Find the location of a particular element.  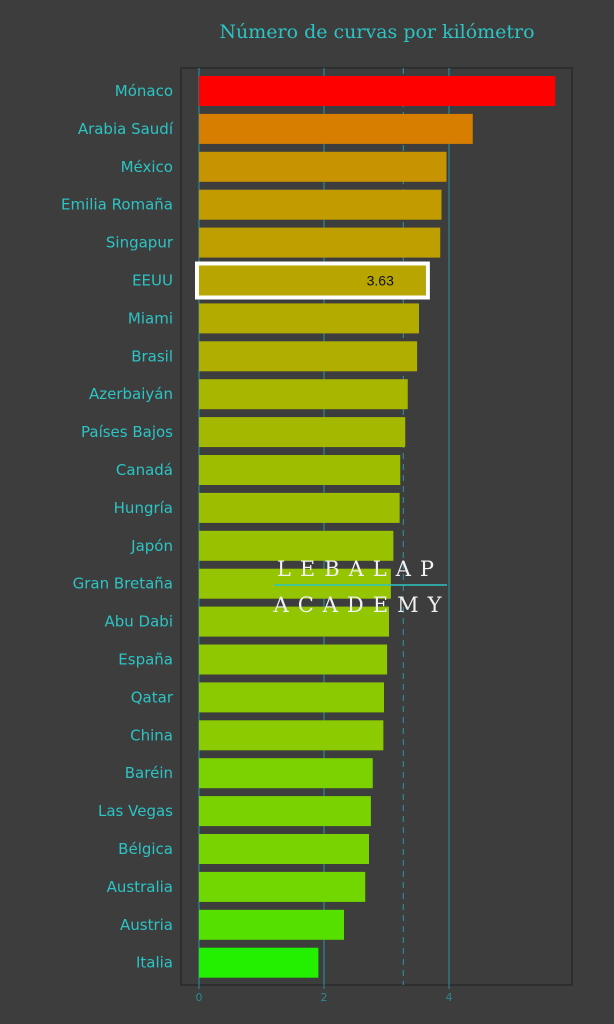

category-label: Brasil is located at coordinates (152, 356).